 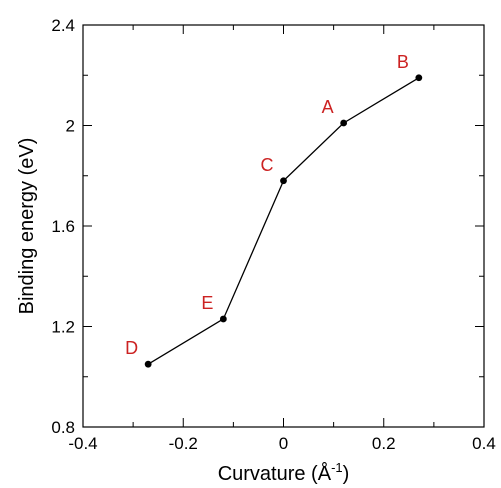 I want to click on x-tick-label: -0.2, so click(x=183, y=443).